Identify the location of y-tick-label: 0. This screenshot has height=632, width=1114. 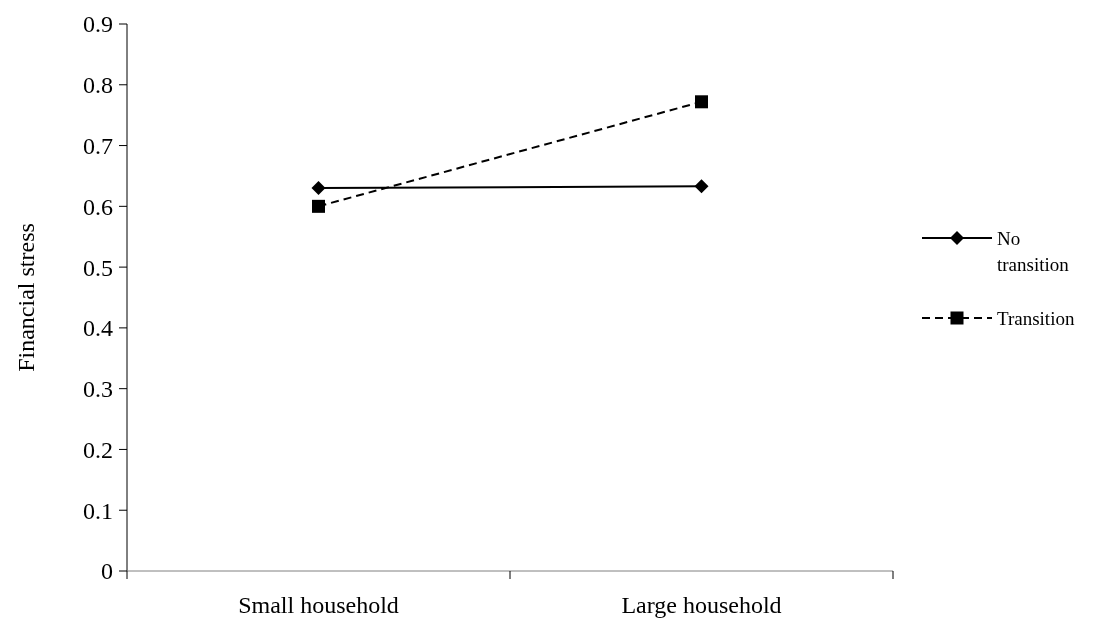
(107, 571).